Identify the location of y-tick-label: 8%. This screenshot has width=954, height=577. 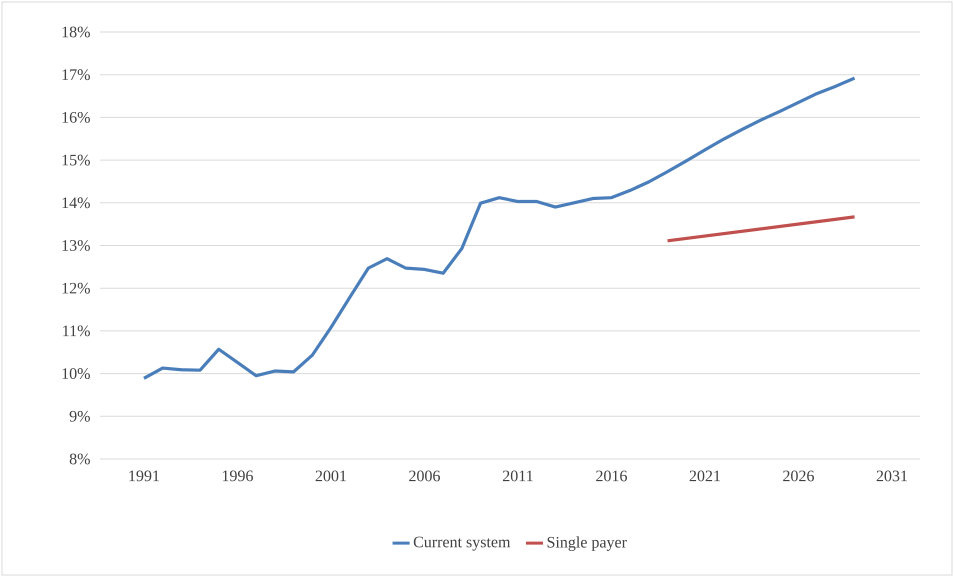
(80, 459).